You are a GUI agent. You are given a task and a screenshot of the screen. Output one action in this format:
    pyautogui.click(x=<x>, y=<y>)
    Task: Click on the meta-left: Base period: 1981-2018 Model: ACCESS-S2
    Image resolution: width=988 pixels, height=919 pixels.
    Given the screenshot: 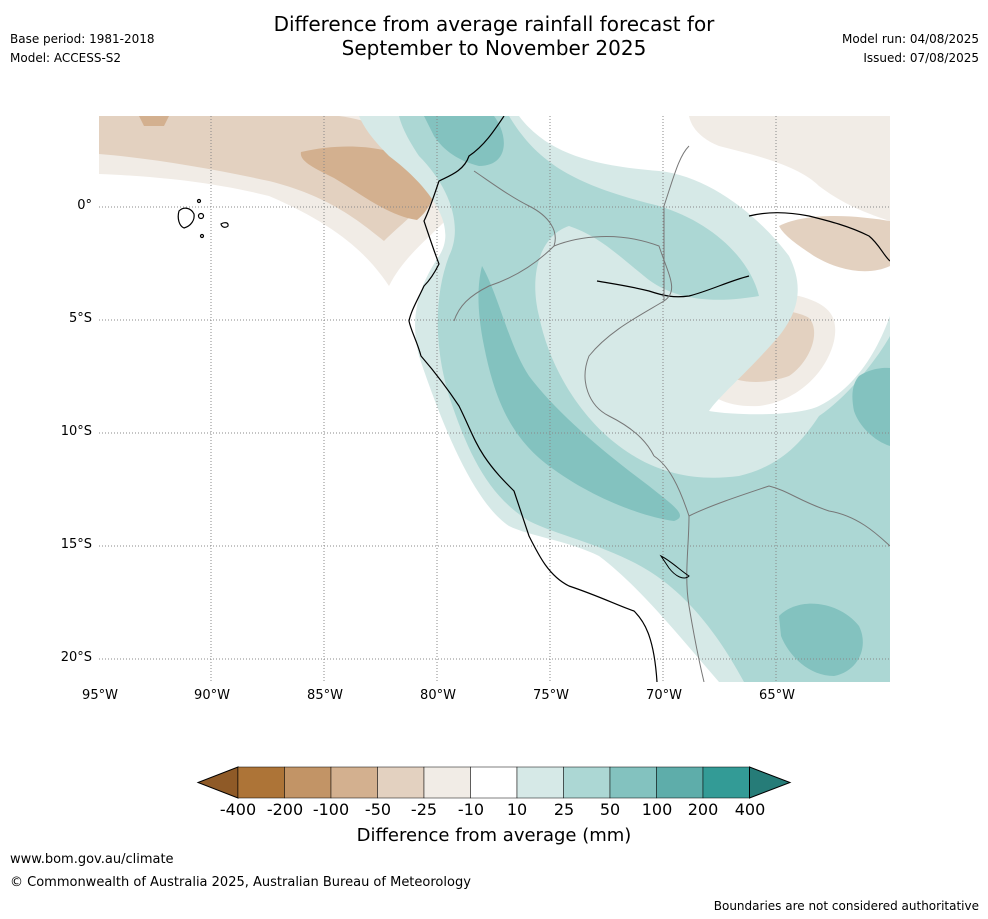 What is the action you would take?
    pyautogui.click(x=82, y=49)
    